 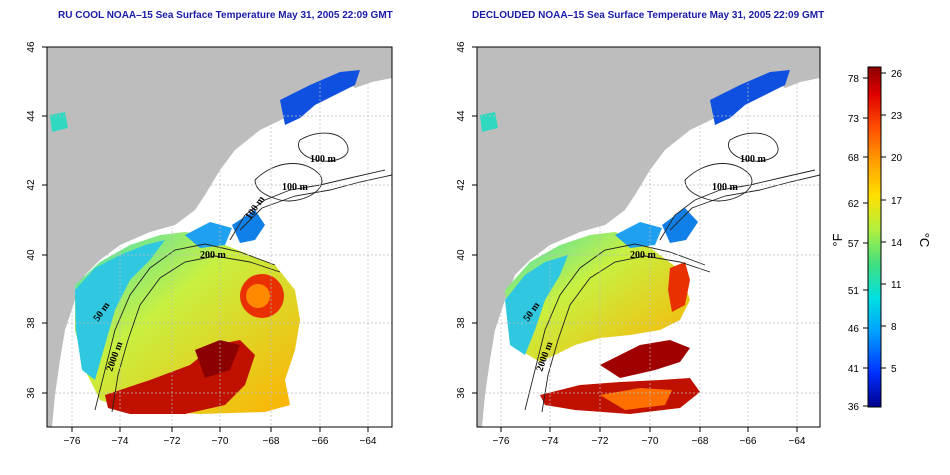 What do you see at coordinates (650, 441) in the screenshot?
I see `right-xtick-70: −70` at bounding box center [650, 441].